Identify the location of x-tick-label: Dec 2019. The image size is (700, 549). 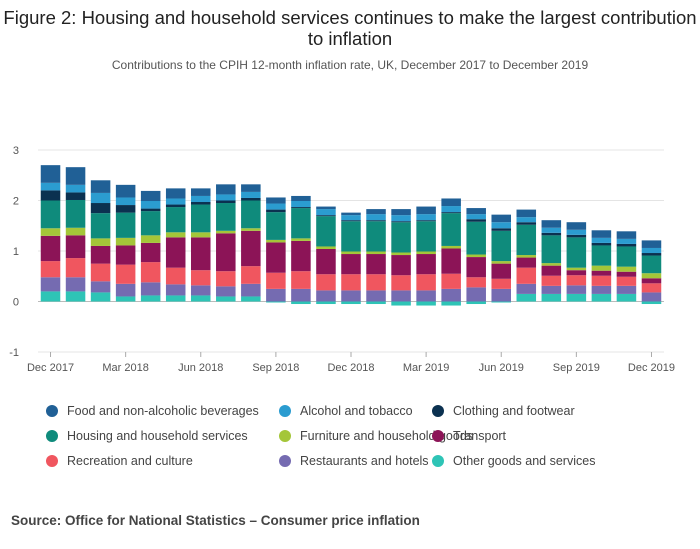
(651, 368).